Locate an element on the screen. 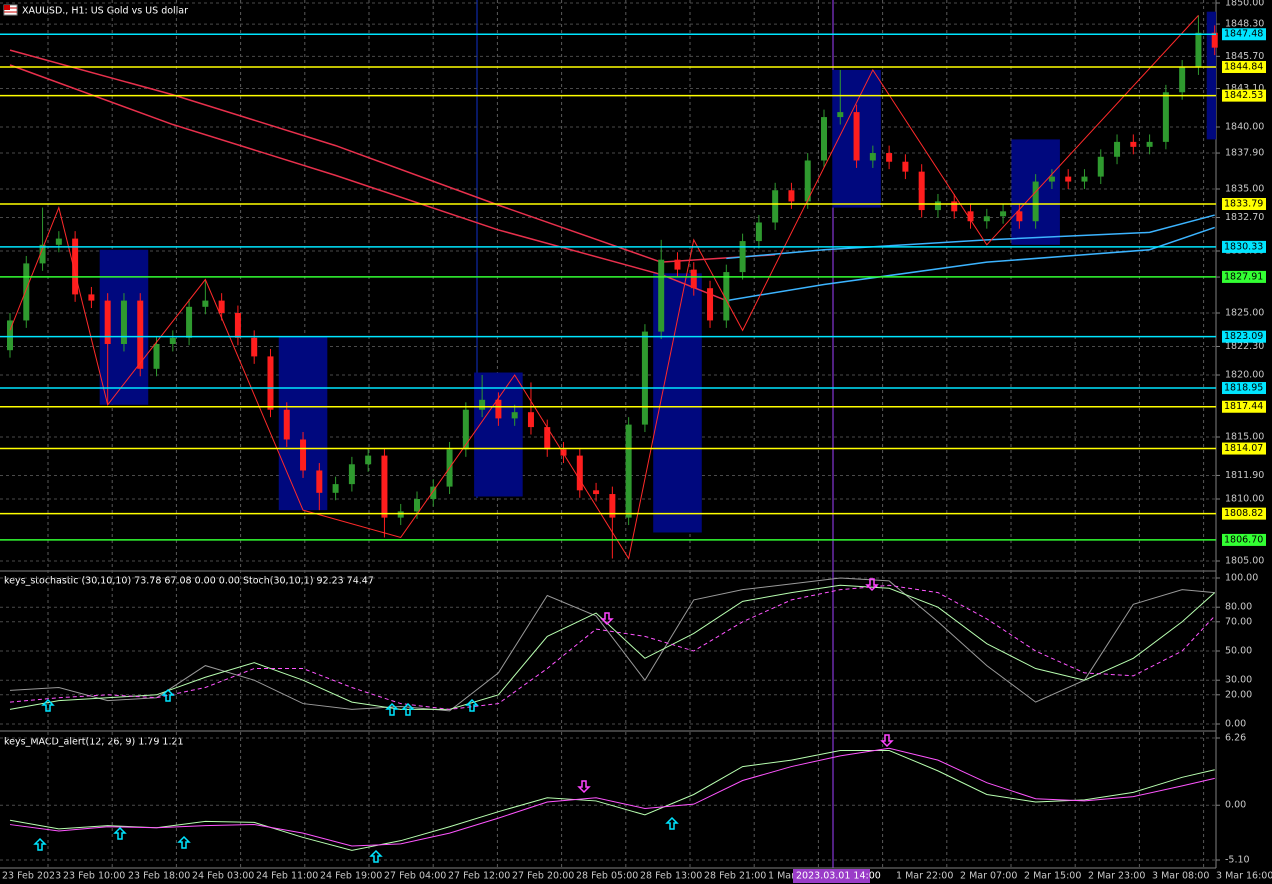 The height and width of the screenshot is (884, 1272). x-tick-label: 27 Feb 20:00 is located at coordinates (543, 876).